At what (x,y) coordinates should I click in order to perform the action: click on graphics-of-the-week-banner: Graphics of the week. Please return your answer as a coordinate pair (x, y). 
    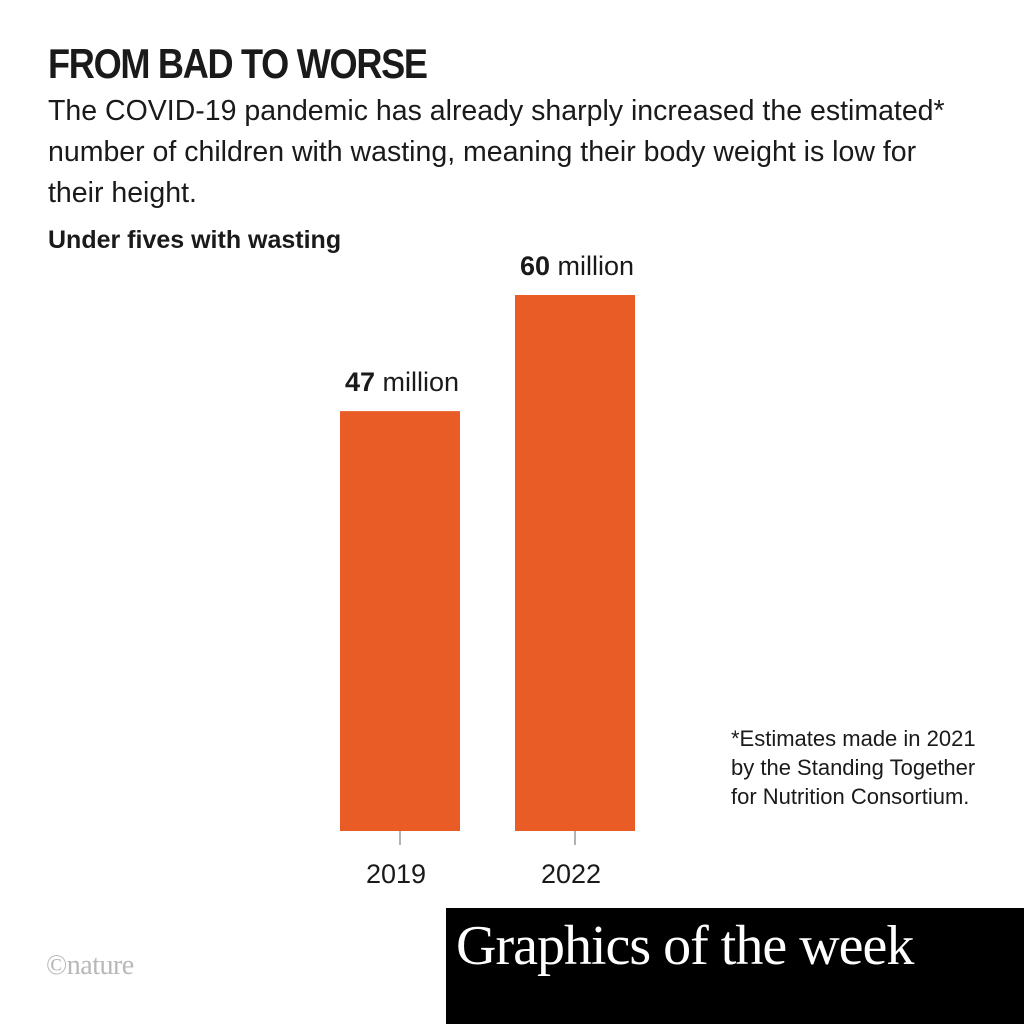
    Looking at the image, I should click on (735, 966).